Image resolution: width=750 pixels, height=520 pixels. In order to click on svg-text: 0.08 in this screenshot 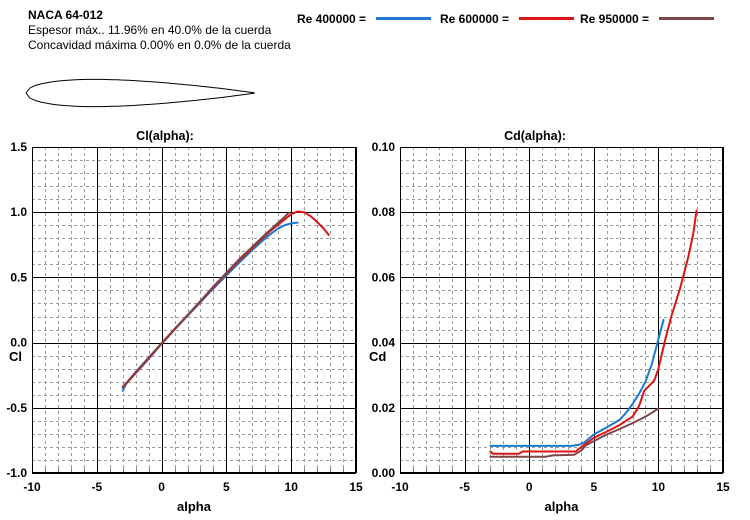, I will do `click(384, 212)`.